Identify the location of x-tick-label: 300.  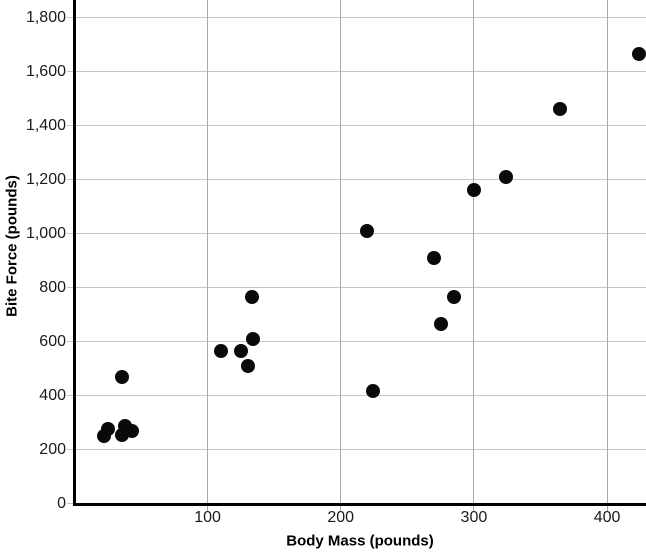
(474, 517).